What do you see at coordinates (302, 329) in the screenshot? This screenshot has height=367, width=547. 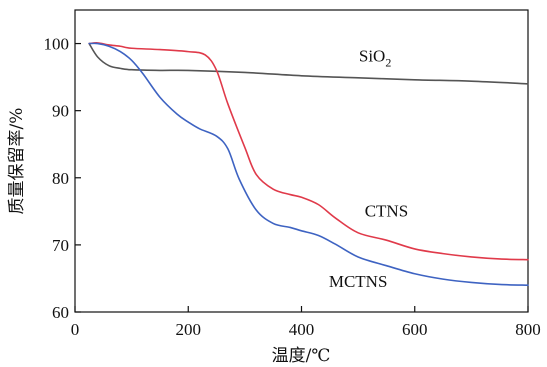 I see `x-tick-label: 400` at bounding box center [302, 329].